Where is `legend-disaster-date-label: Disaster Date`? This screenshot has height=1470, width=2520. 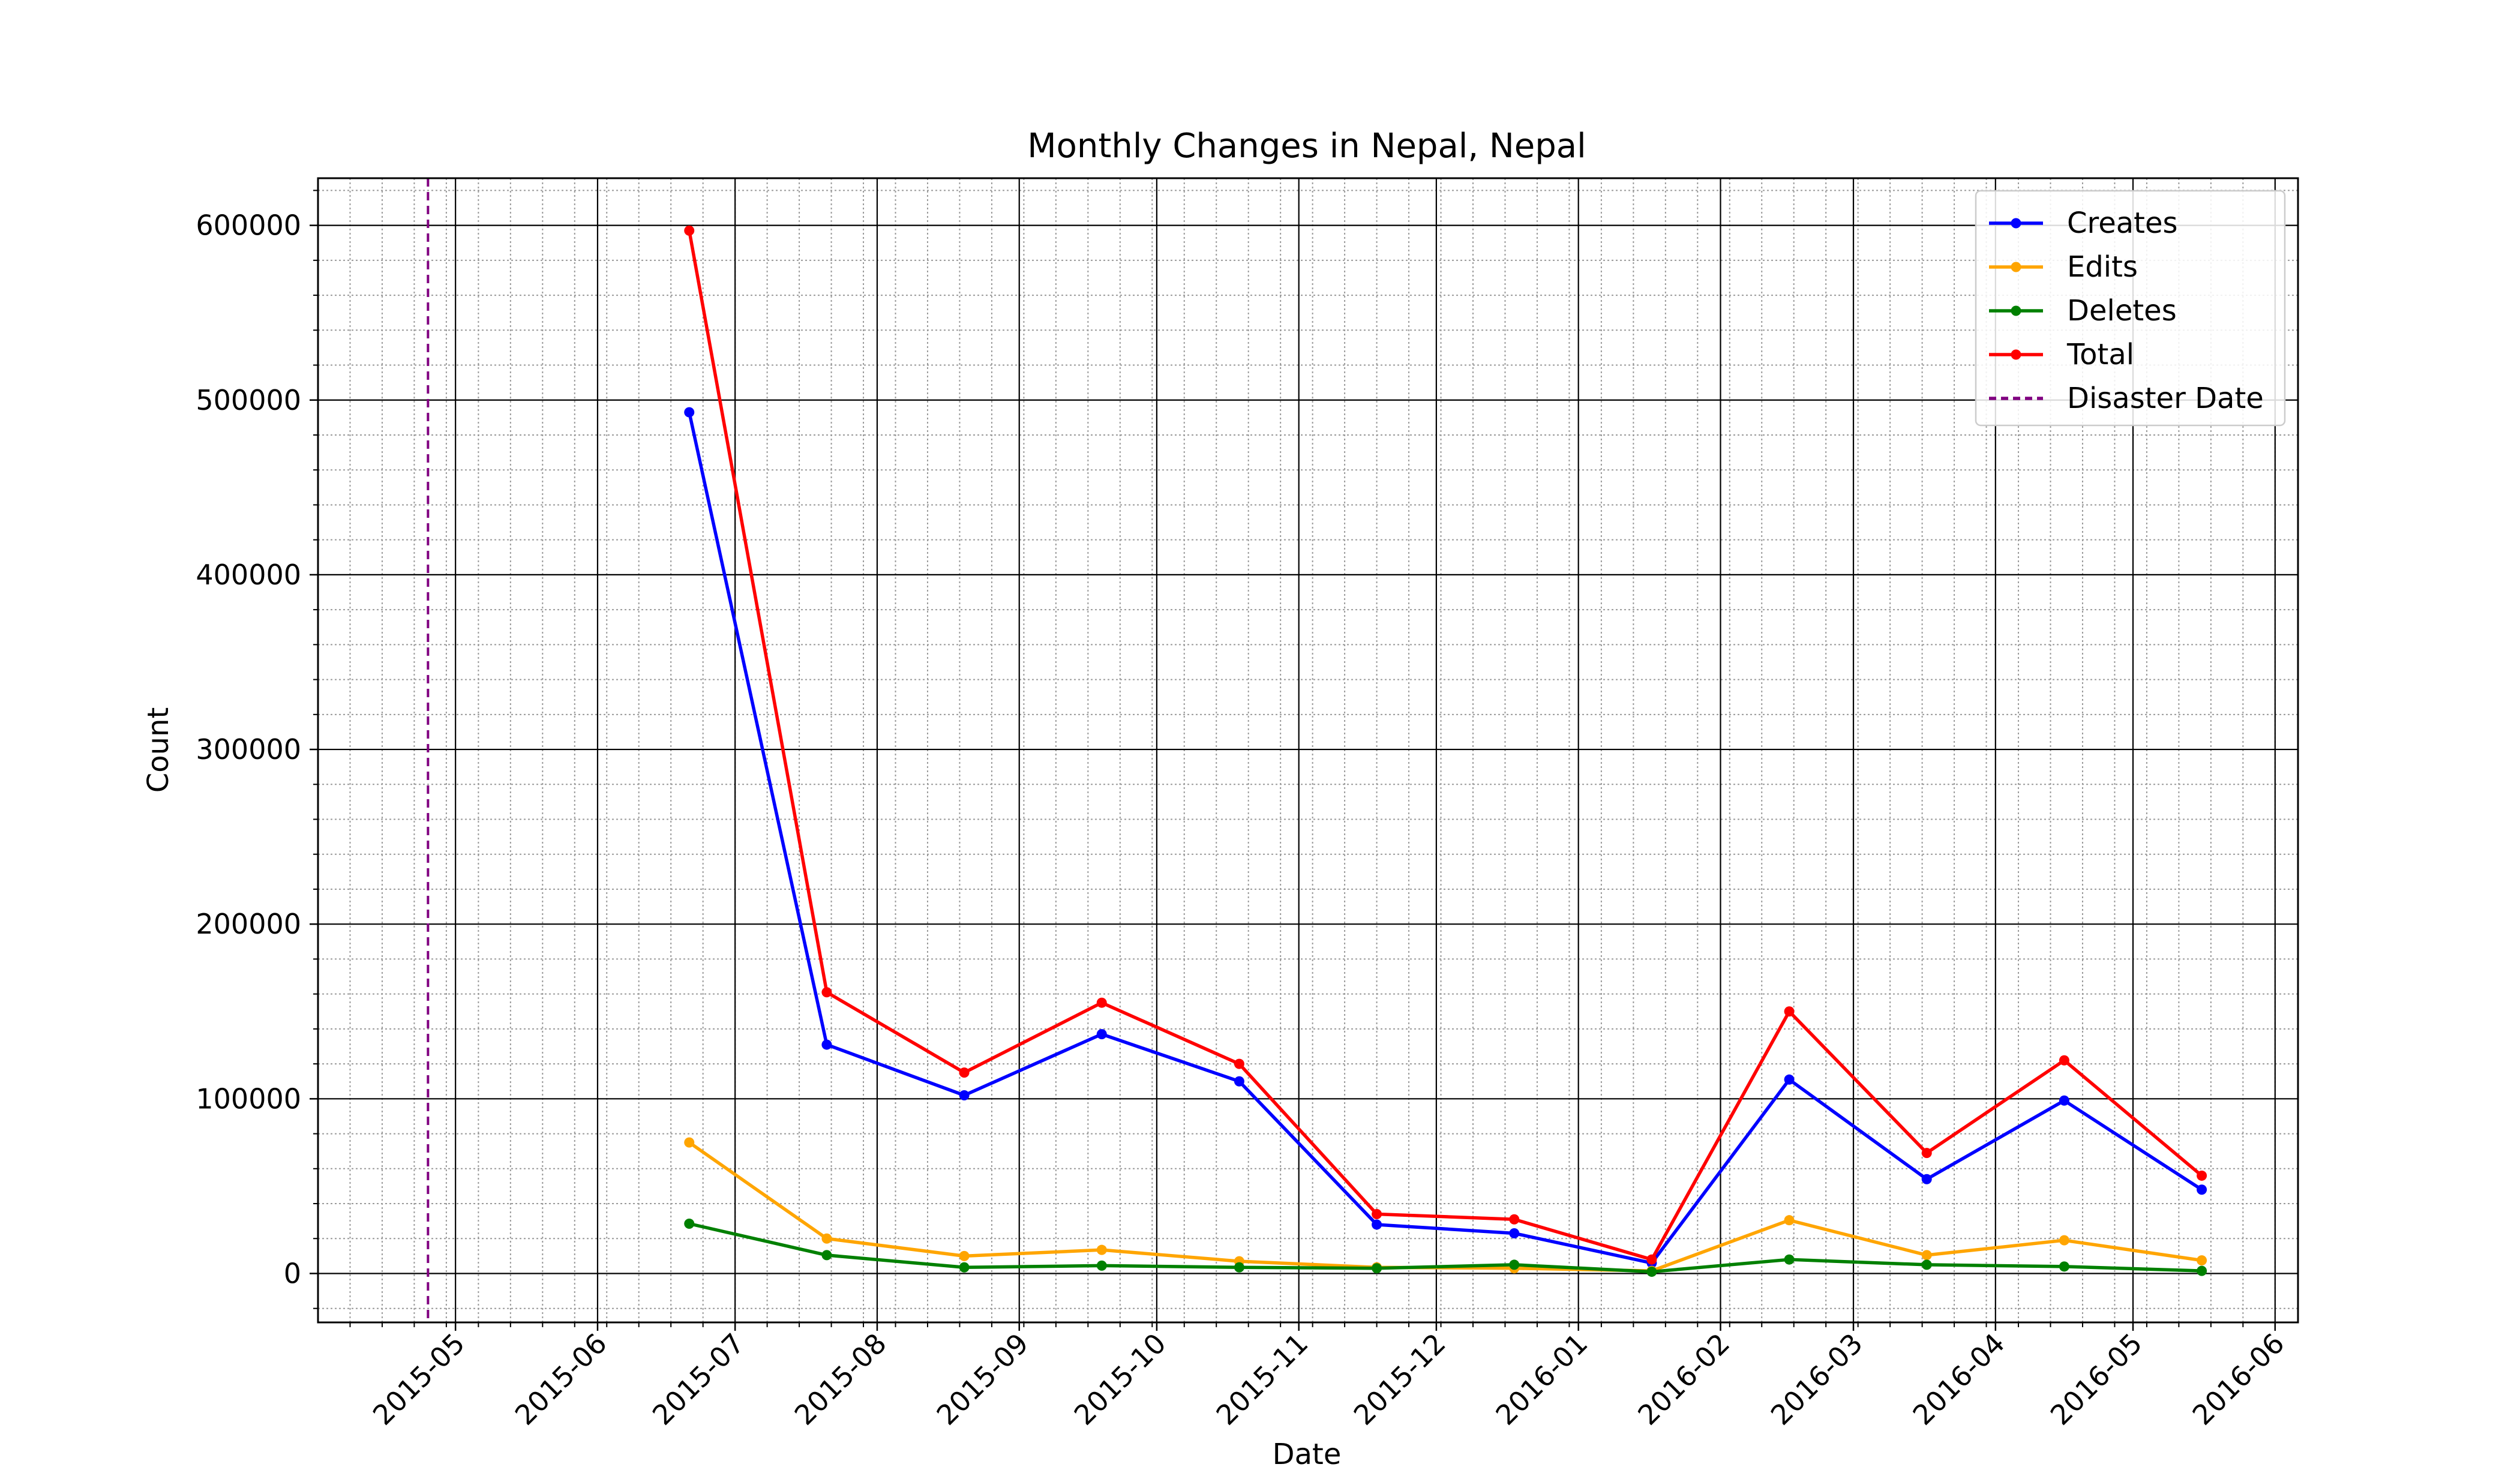
legend-disaster-date-label: Disaster Date is located at coordinates (2165, 399).